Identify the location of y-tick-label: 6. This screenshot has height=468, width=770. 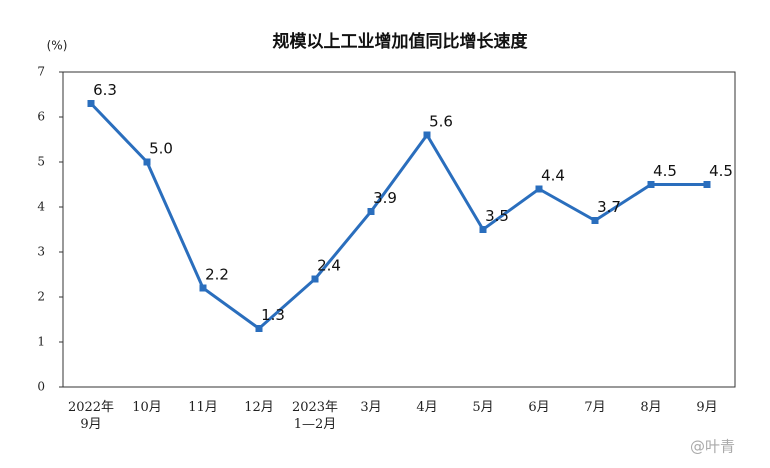
(41, 117).